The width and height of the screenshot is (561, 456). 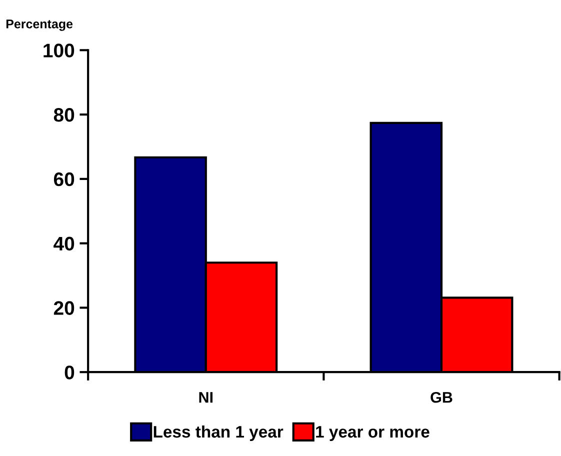 I want to click on y-tick-label: 60, so click(x=64, y=179).